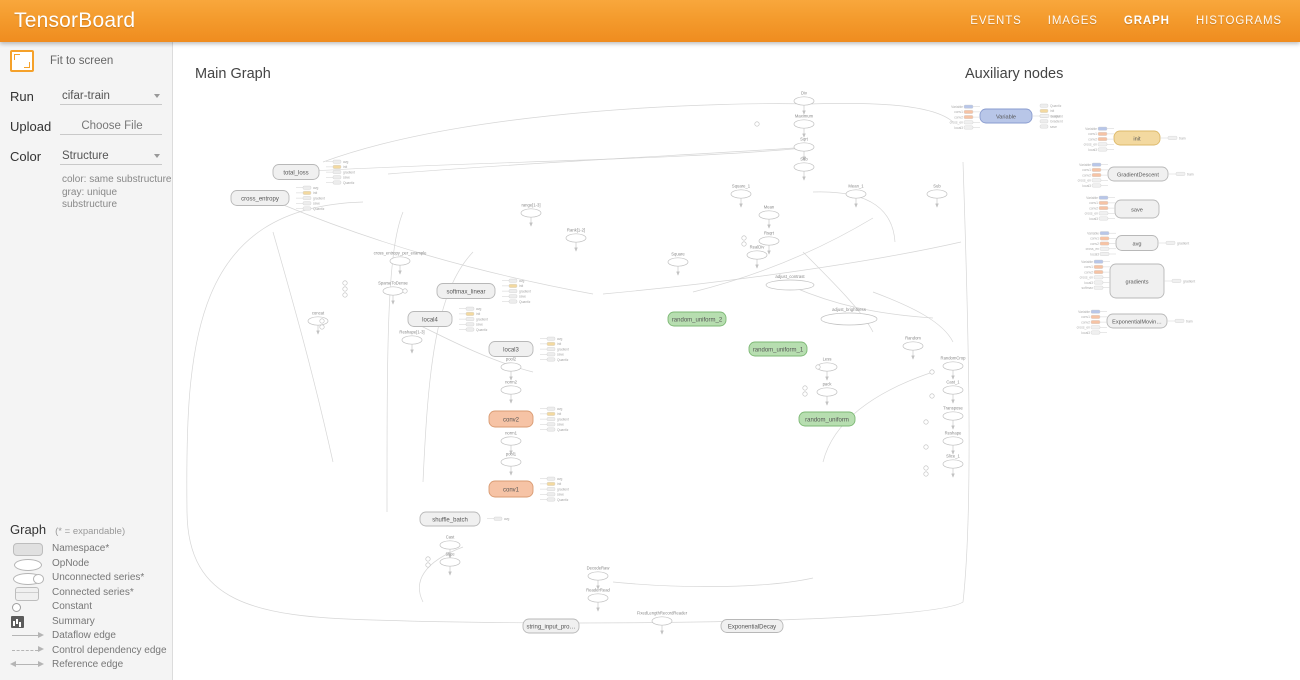 The height and width of the screenshot is (680, 1300). I want to click on graph-node-softmax_linear: softmax_linear, so click(466, 291).